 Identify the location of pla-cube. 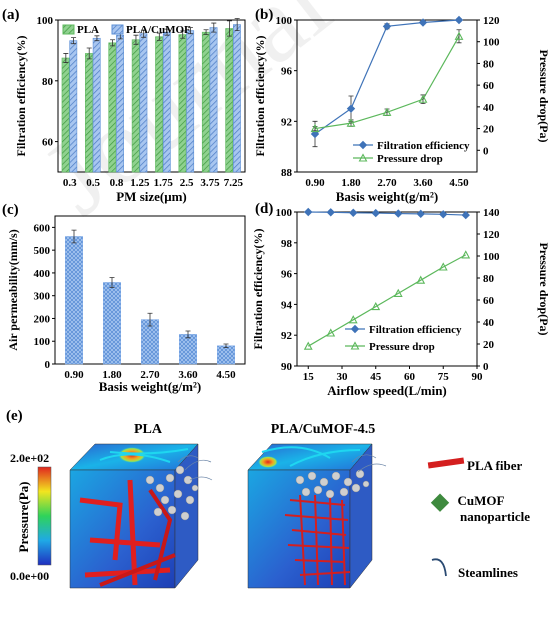
(141, 516).